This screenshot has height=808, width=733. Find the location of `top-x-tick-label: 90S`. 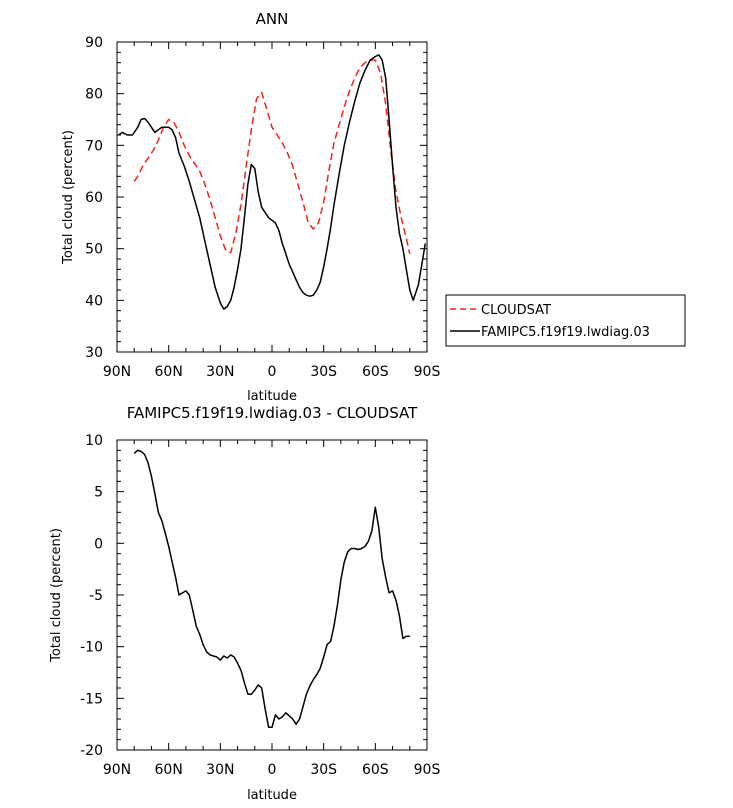

top-x-tick-label: 90S is located at coordinates (427, 372).